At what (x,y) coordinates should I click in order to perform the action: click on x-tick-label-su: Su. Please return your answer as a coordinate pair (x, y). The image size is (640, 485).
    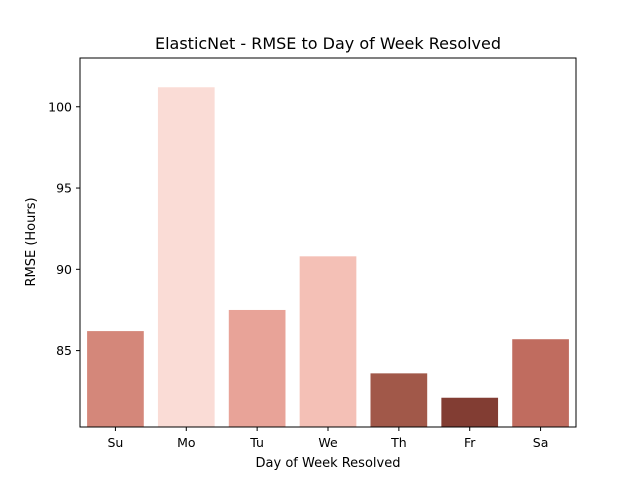
    Looking at the image, I should click on (115, 442).